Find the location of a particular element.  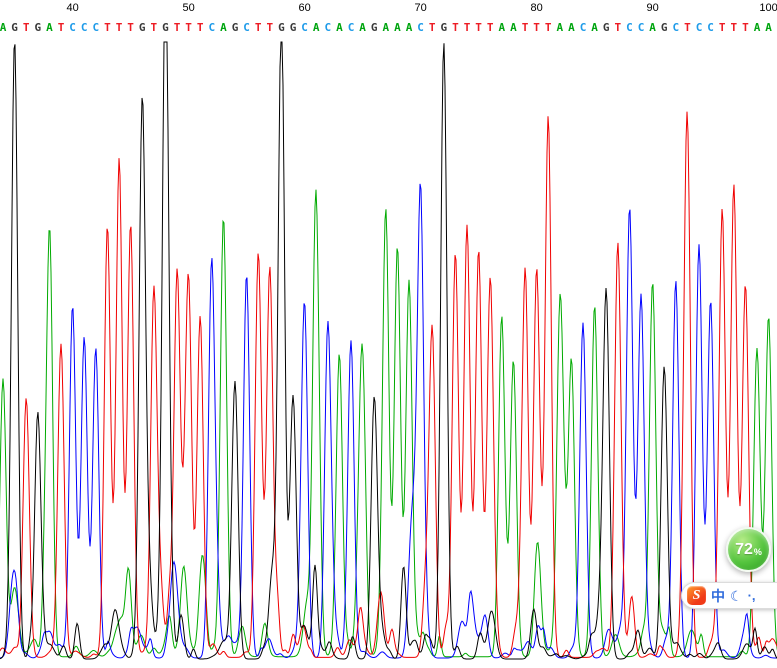

position-ruler: 40 50 60 70 80 90 100 is located at coordinates (388, 9).